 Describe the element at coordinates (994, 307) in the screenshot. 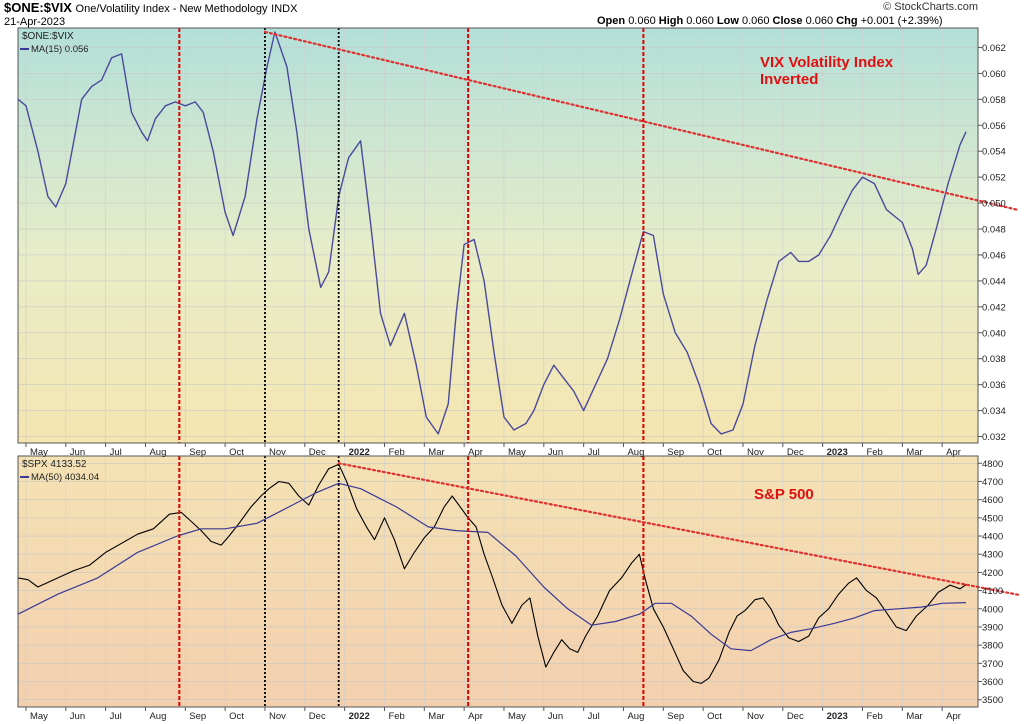

I see `y-tick-label: 0.042` at that location.